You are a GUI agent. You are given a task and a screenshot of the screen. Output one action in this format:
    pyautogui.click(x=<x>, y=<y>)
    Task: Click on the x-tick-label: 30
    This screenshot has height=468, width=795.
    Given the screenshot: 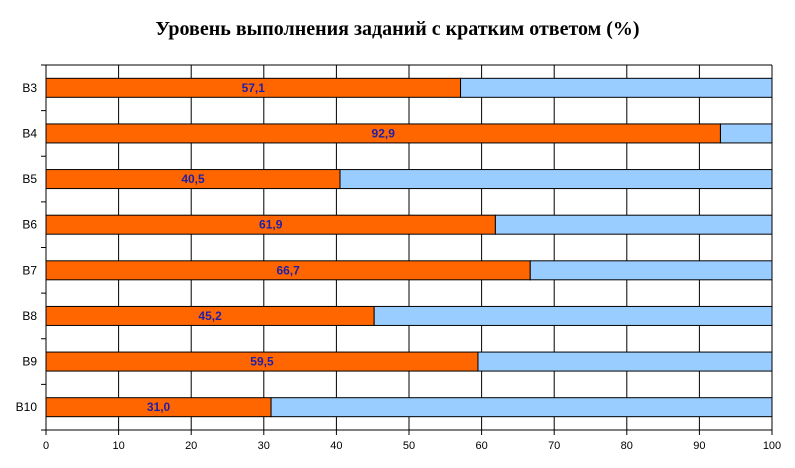 What is the action you would take?
    pyautogui.click(x=264, y=446)
    